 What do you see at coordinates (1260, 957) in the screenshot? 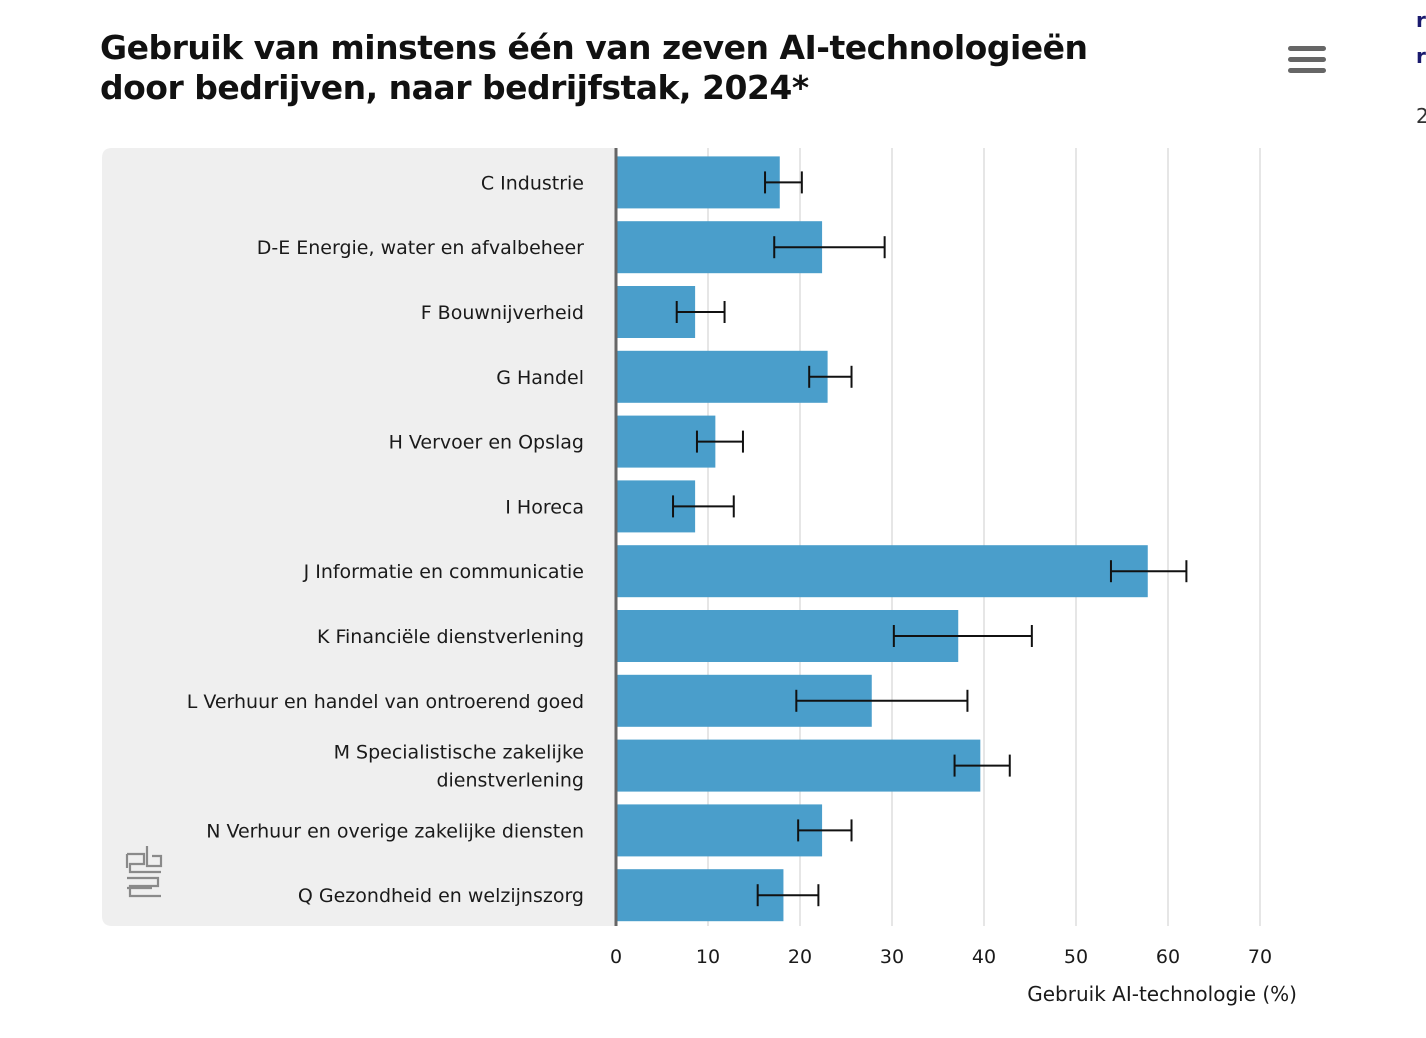
I see `x-tick-label: 70` at bounding box center [1260, 957].